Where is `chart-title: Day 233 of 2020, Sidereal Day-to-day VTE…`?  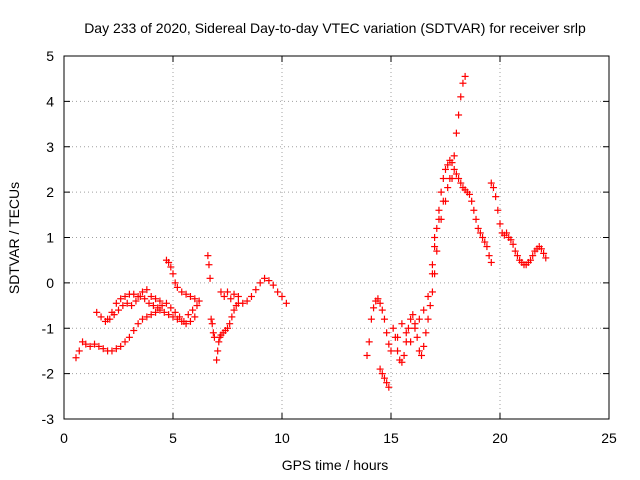 chart-title: Day 233 of 2020, Sidereal Day-to-day VTE… is located at coordinates (335, 28).